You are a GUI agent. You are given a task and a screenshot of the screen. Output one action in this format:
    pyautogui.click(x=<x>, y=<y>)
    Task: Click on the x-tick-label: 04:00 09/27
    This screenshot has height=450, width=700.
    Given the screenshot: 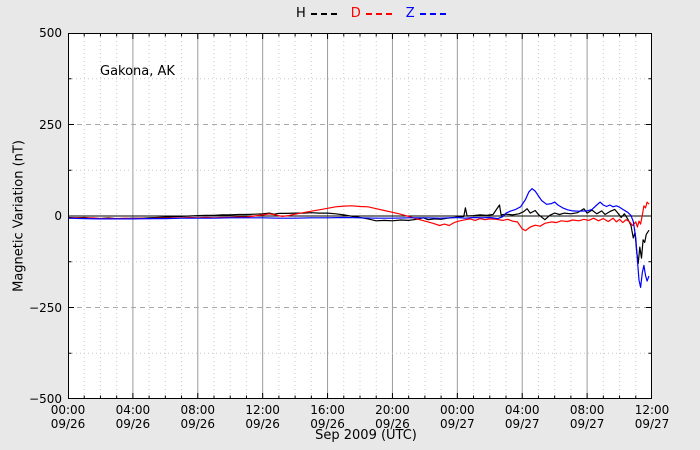 What is the action you would take?
    pyautogui.click(x=522, y=417)
    